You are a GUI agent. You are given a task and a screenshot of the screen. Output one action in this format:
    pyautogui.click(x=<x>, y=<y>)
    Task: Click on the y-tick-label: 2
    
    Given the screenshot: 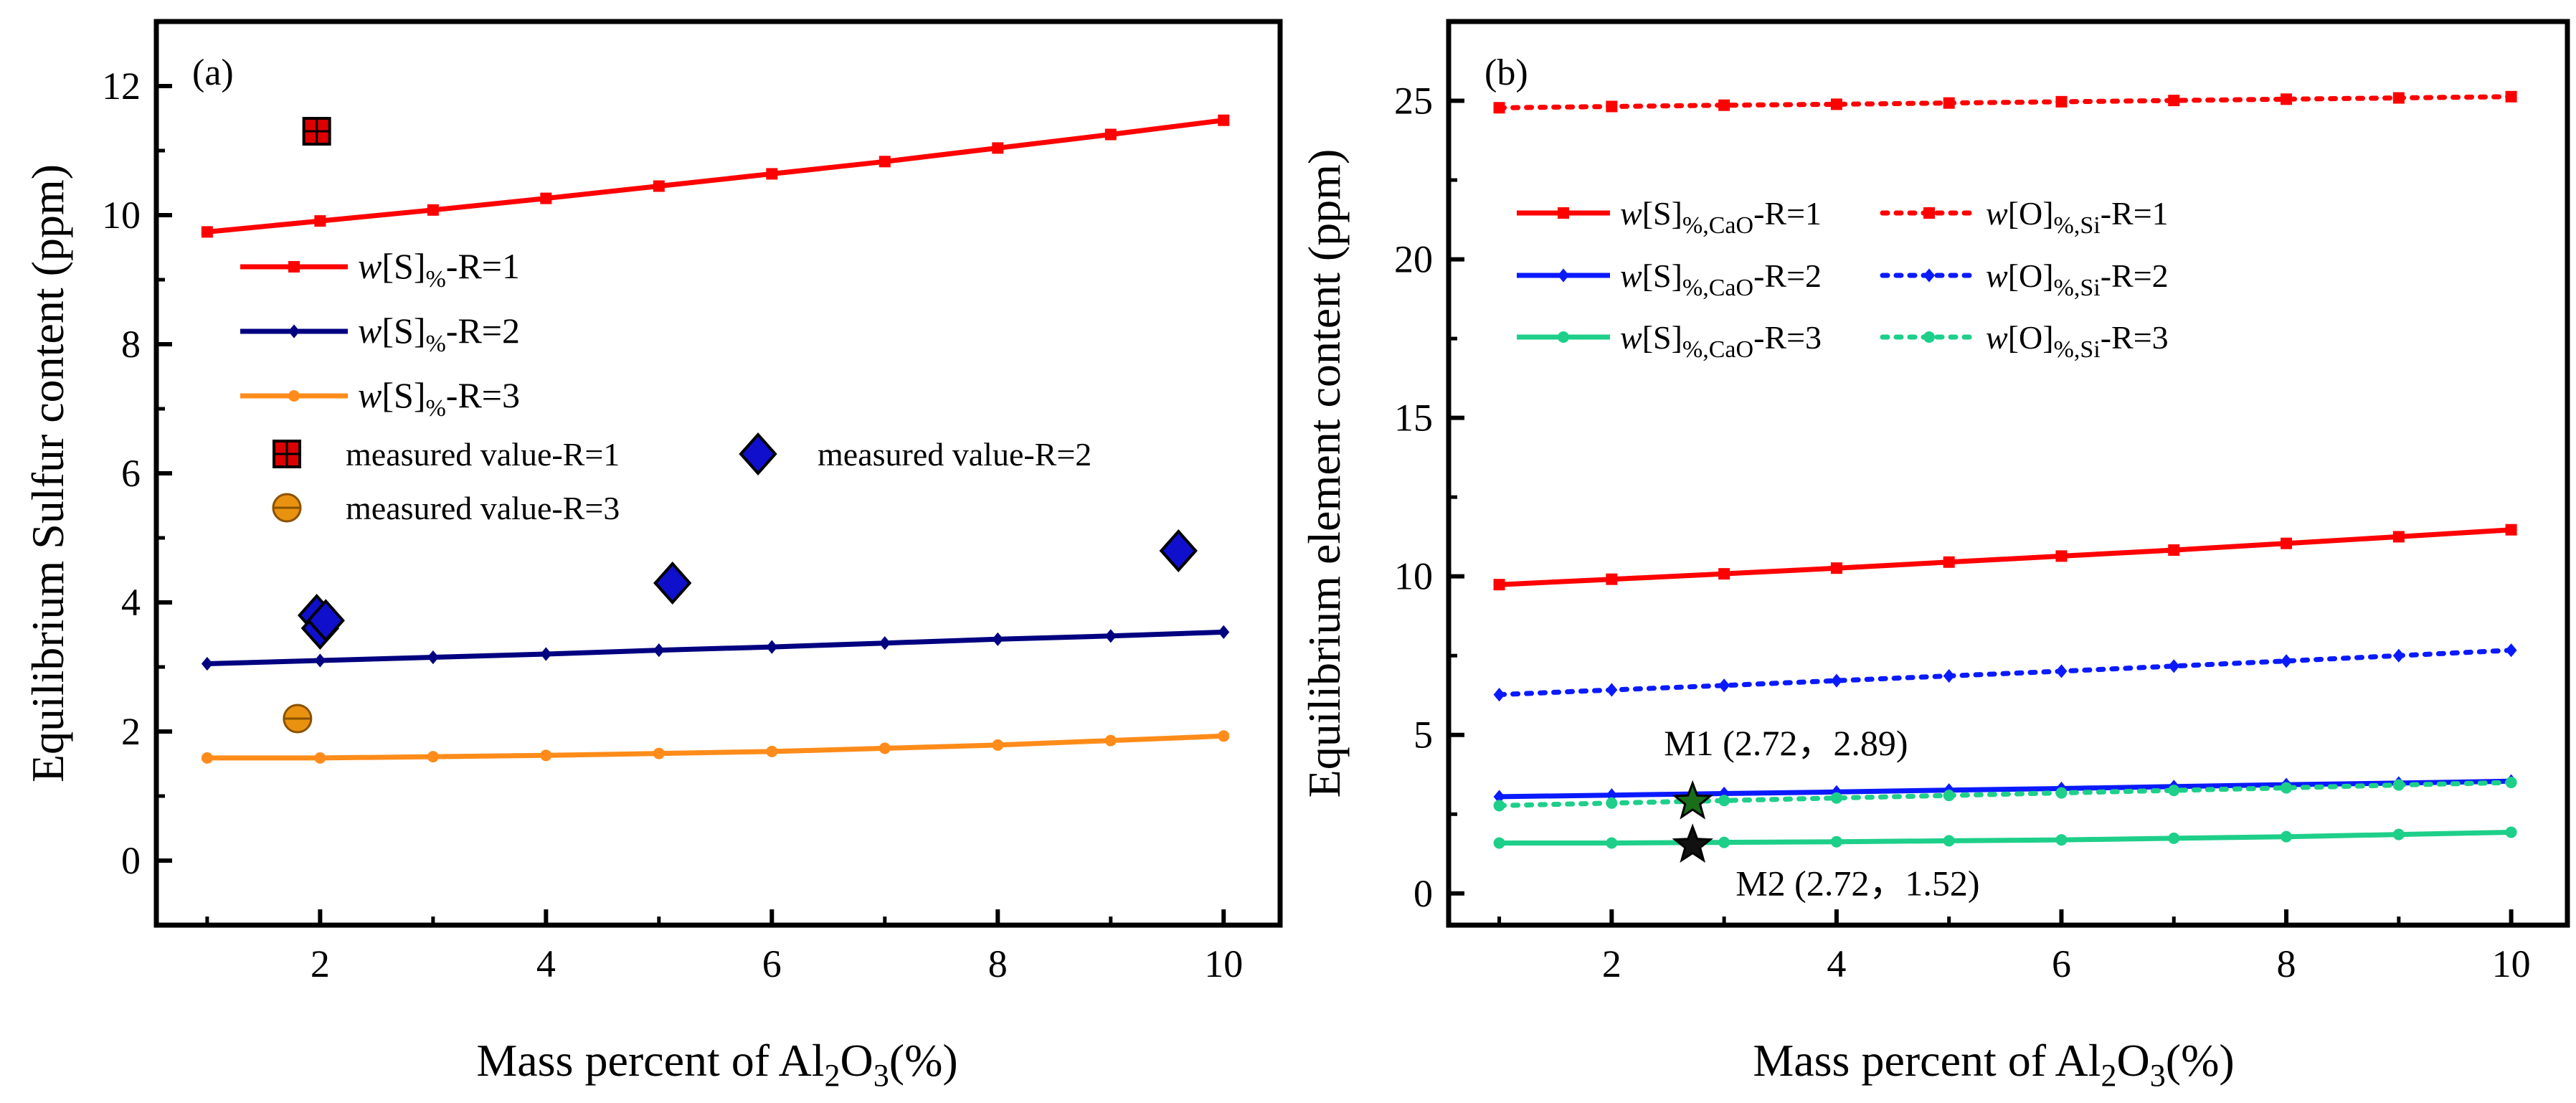 What is the action you would take?
    pyautogui.click(x=131, y=732)
    